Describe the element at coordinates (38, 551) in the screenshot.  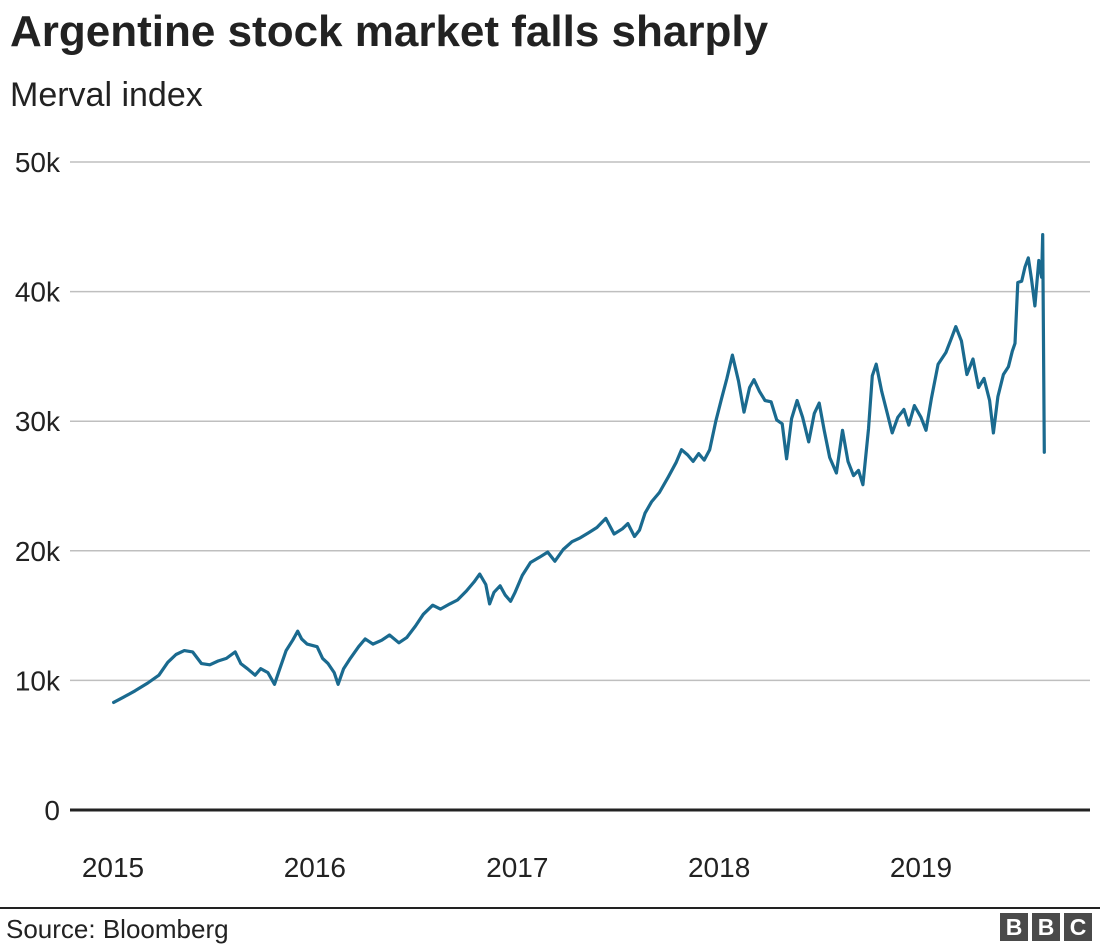
I see `y-tick-label: 20k` at that location.